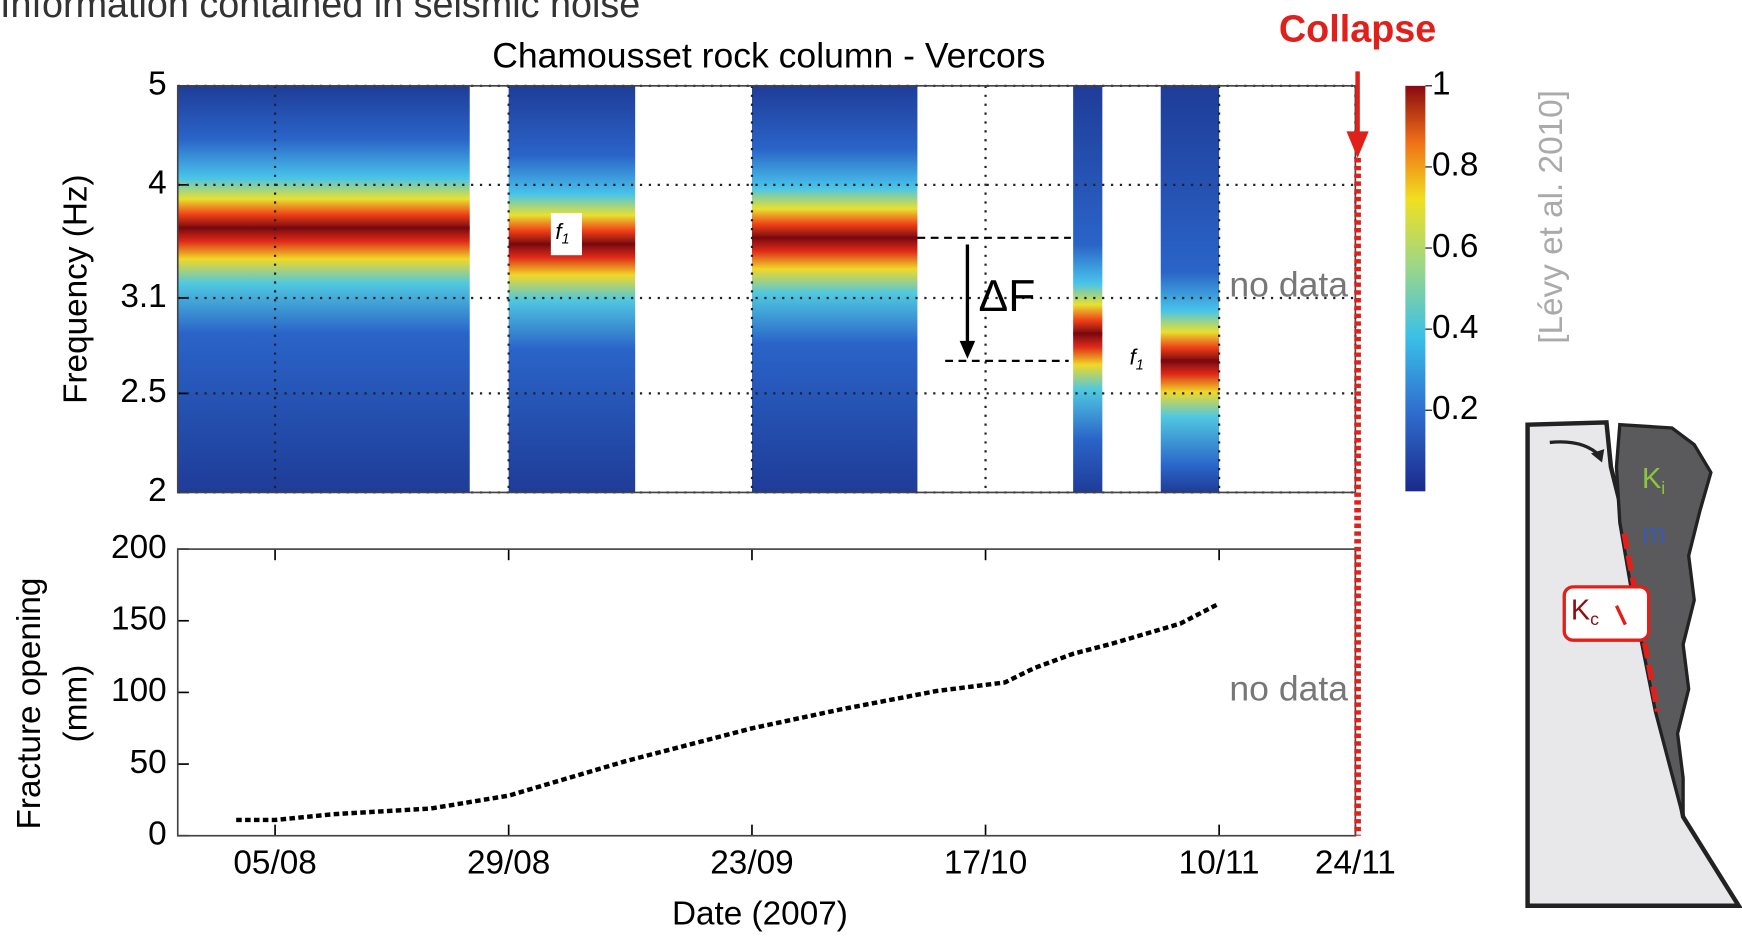 This screenshot has height=936, width=1742. Describe the element at coordinates (1551, 217) in the screenshot. I see `citation: [Lévy et al. 2010]` at that location.